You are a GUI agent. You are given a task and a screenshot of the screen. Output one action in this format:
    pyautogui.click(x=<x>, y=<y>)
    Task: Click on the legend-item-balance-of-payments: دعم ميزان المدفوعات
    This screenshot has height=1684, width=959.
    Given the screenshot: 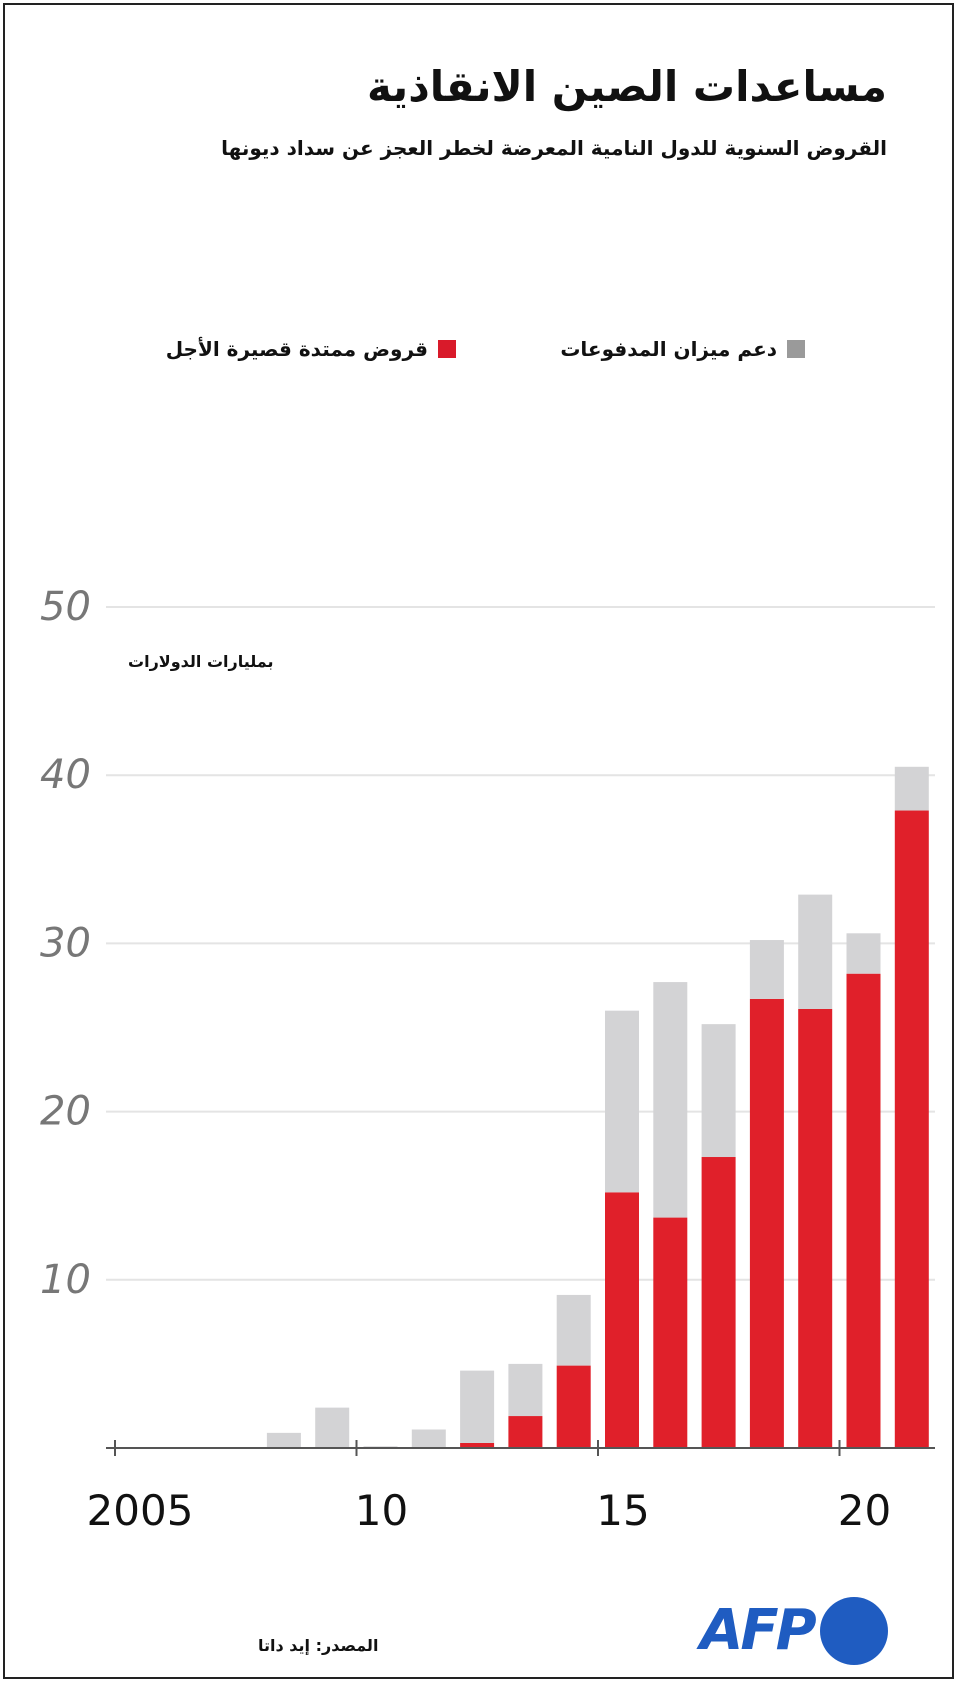 What is the action you would take?
    pyautogui.click(x=682, y=349)
    